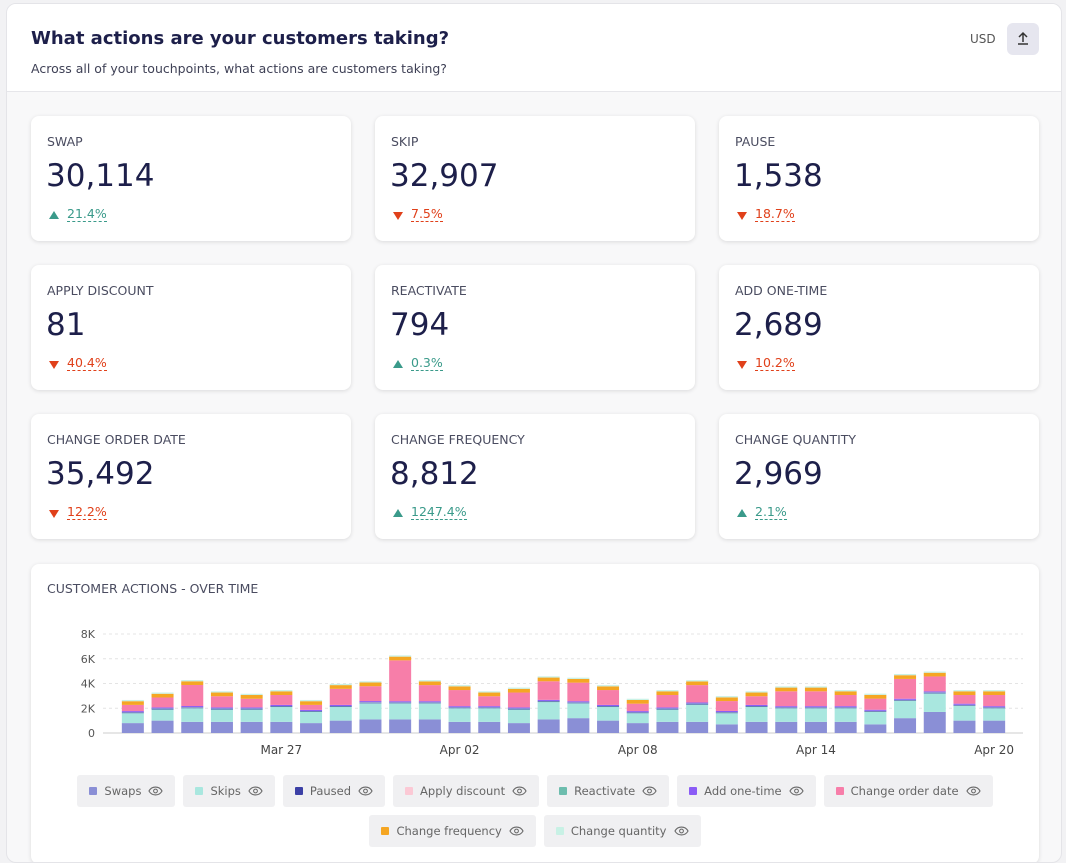 The width and height of the screenshot is (1066, 863). Describe the element at coordinates (448, 831) in the screenshot. I see `legend-label: Change frequency` at that location.